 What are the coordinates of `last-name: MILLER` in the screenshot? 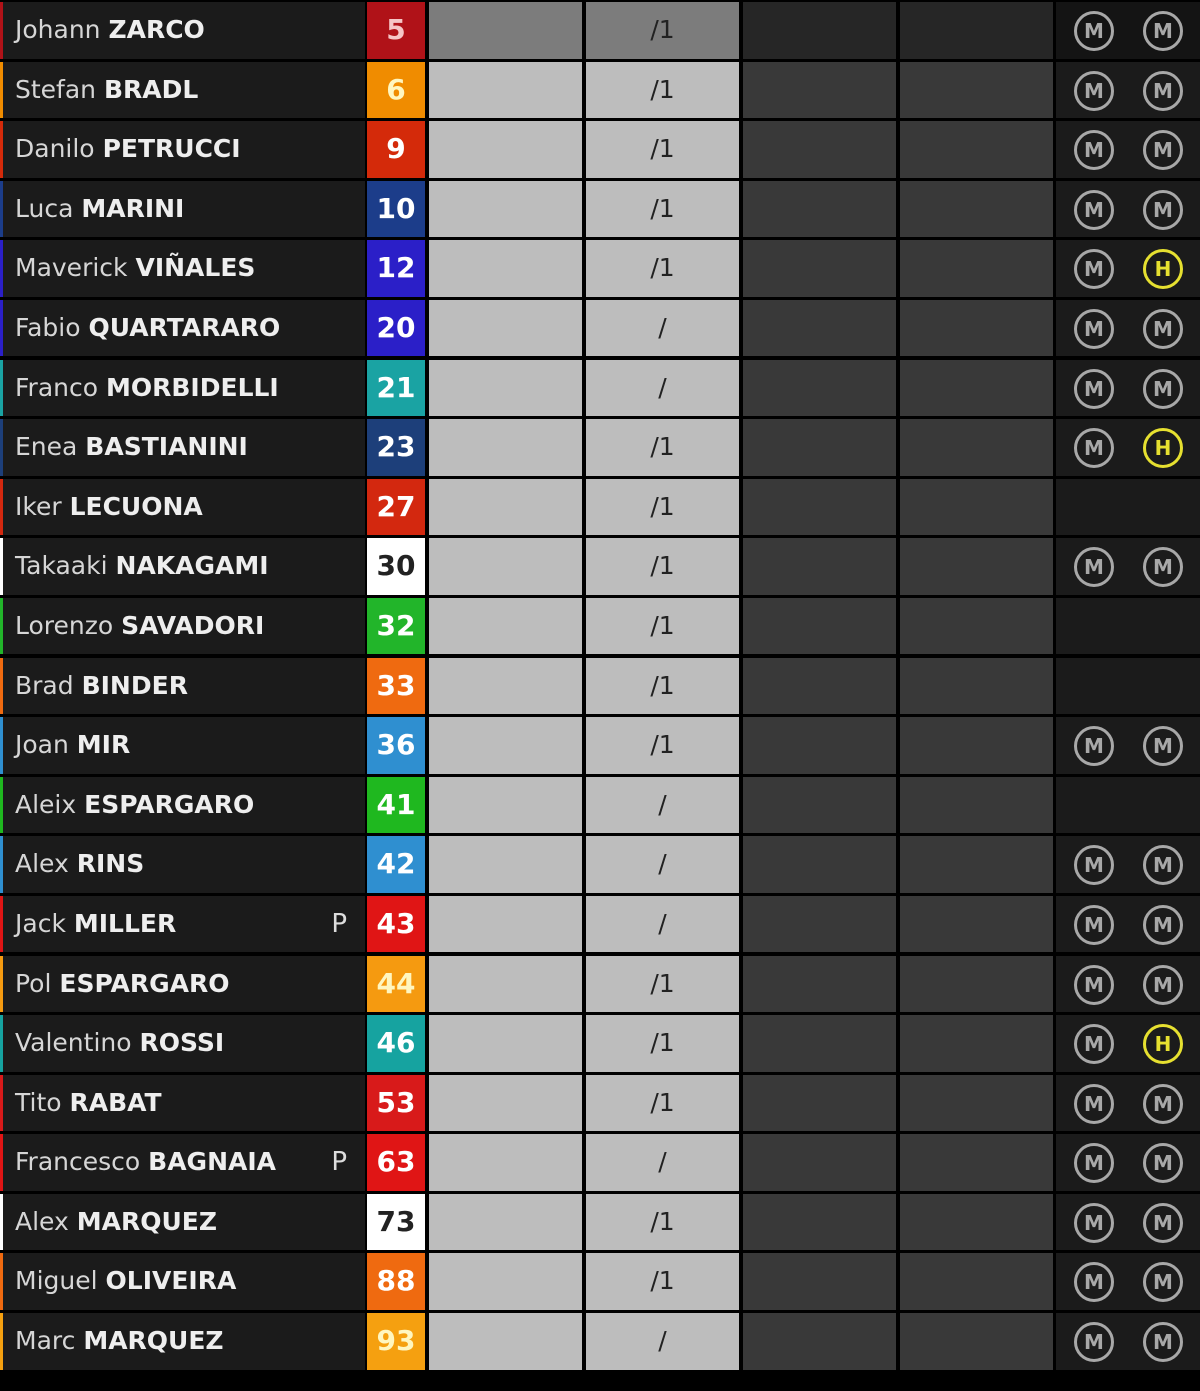 It's located at (125, 923).